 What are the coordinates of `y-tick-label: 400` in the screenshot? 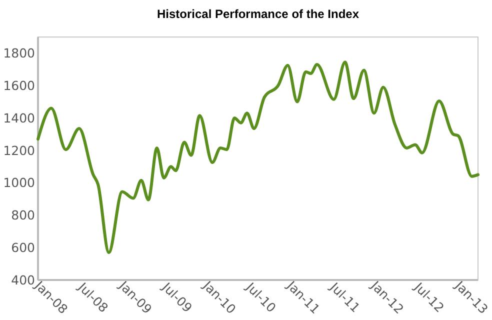 It's located at (23, 280).